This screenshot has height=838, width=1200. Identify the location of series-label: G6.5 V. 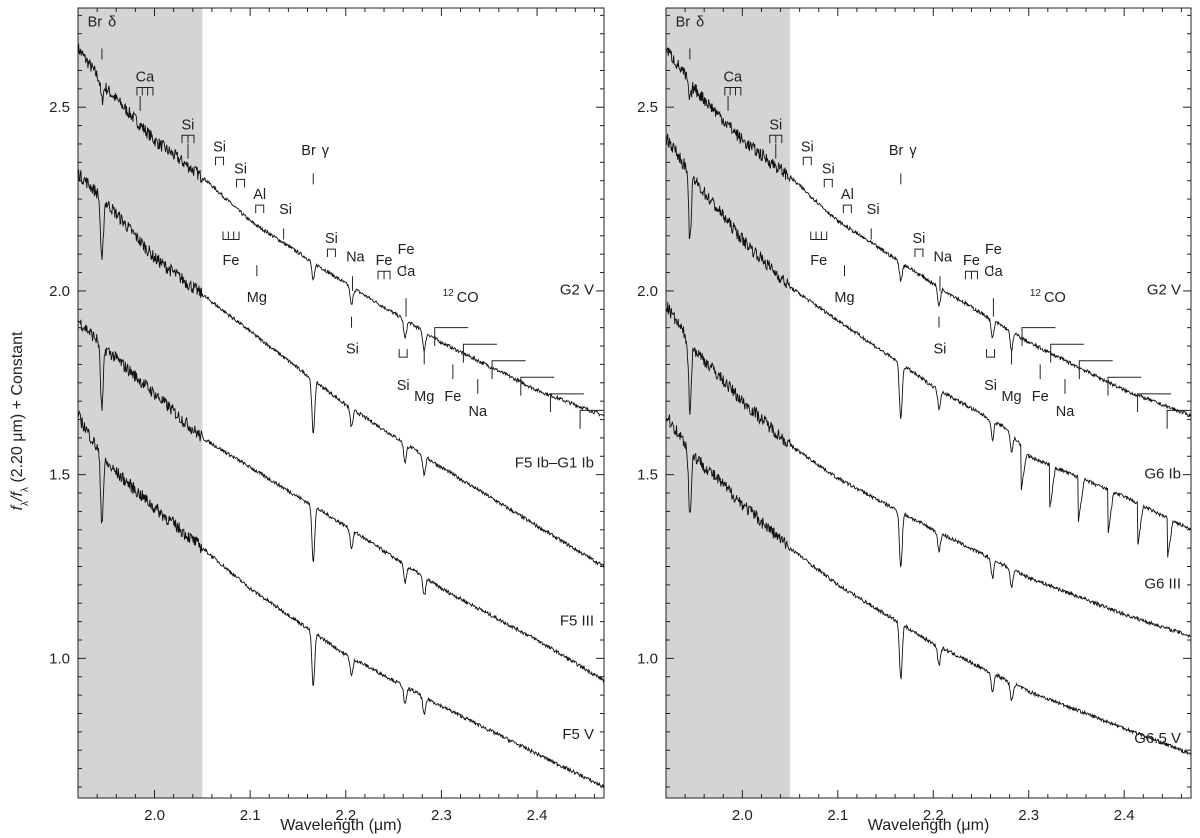
(1157, 738).